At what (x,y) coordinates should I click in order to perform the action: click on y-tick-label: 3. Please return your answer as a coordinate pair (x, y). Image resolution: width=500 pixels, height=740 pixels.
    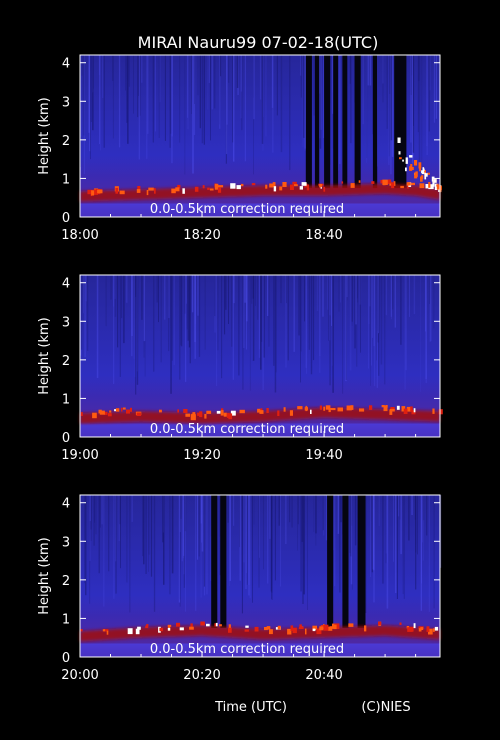
    Looking at the image, I should click on (66, 542).